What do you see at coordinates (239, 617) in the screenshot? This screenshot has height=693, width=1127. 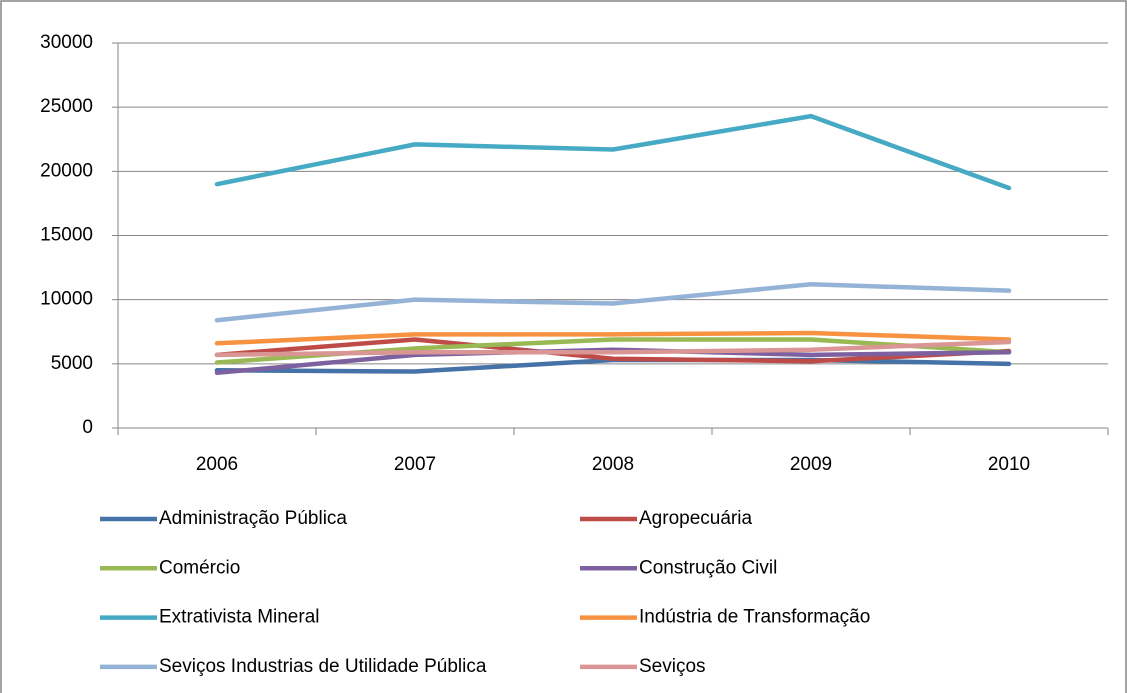 I see `legend-label: Extrativista Mineral` at bounding box center [239, 617].